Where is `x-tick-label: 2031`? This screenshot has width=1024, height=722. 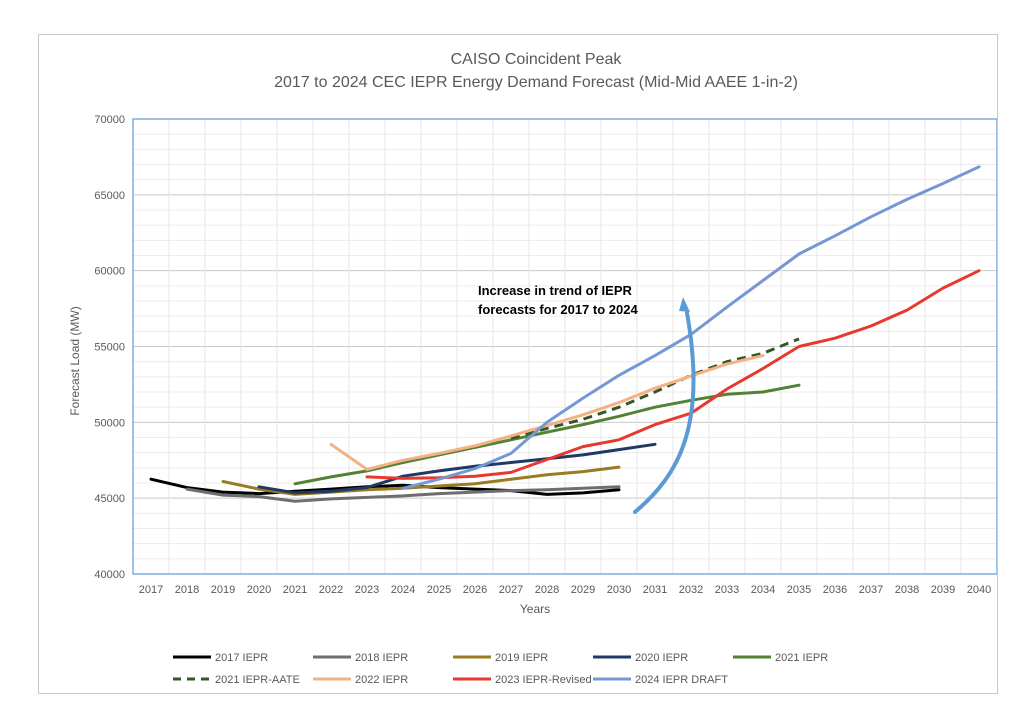
x-tick-label: 2031 is located at coordinates (655, 590).